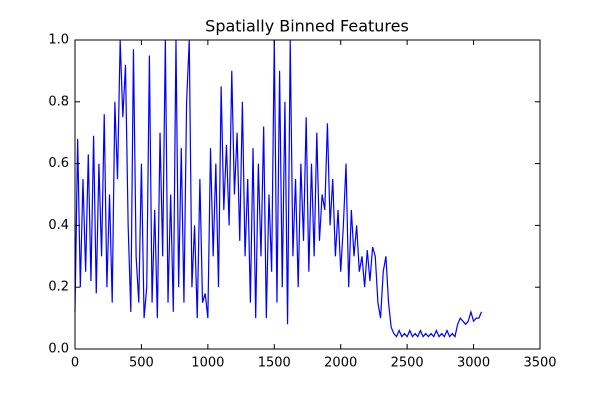 Image resolution: width=600 pixels, height=400 pixels. Describe the element at coordinates (274, 363) in the screenshot. I see `x-tick-label: 1500` at that location.